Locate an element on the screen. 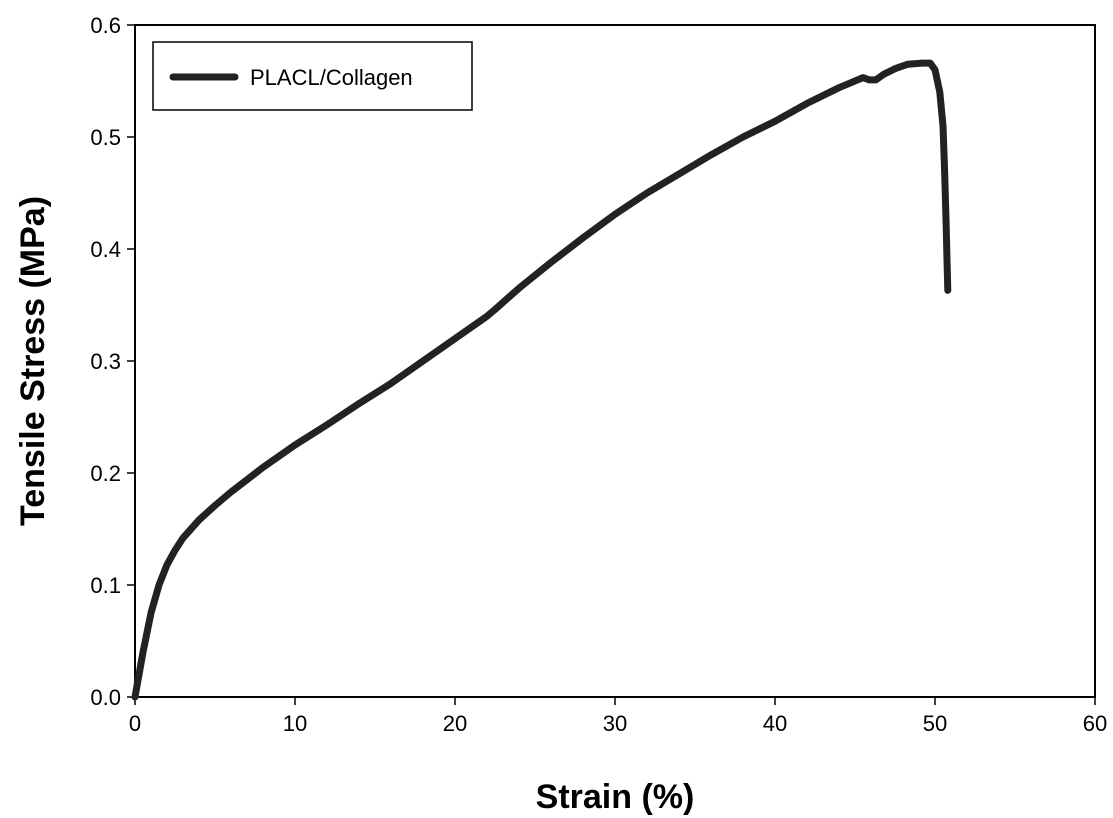 The image size is (1113, 818). legend: PLACL/Collagen is located at coordinates (312, 76).